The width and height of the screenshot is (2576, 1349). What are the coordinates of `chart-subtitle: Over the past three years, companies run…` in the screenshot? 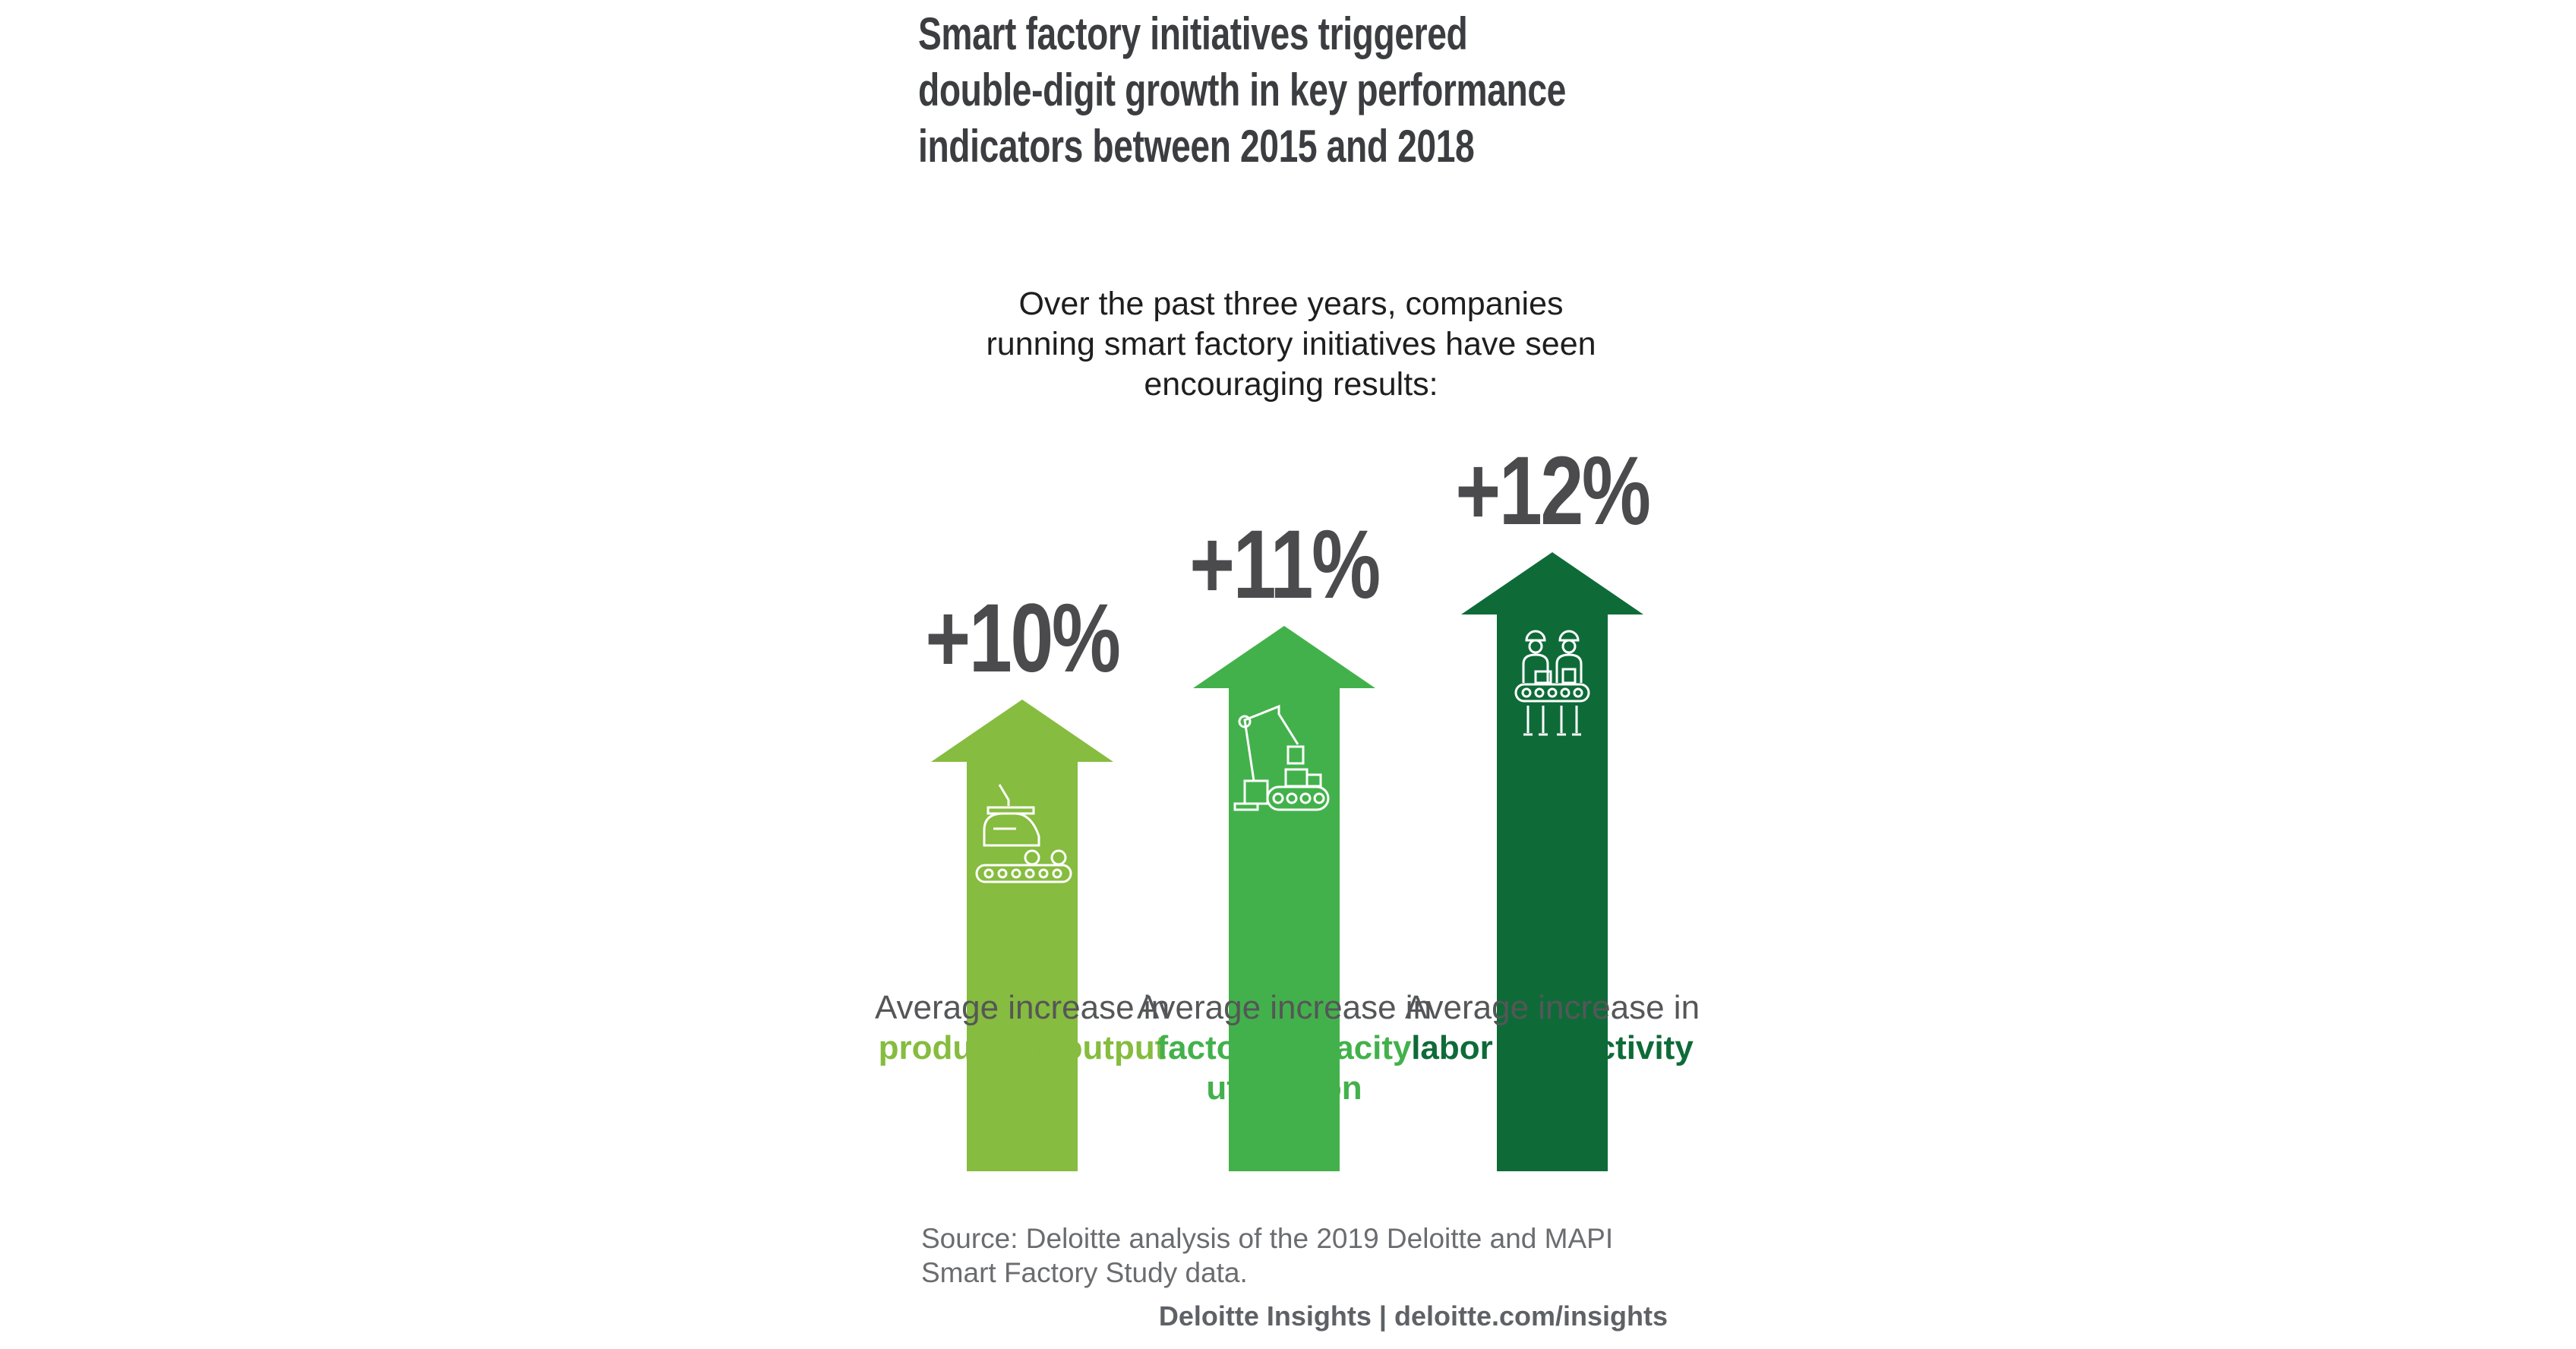 It's located at (1291, 345).